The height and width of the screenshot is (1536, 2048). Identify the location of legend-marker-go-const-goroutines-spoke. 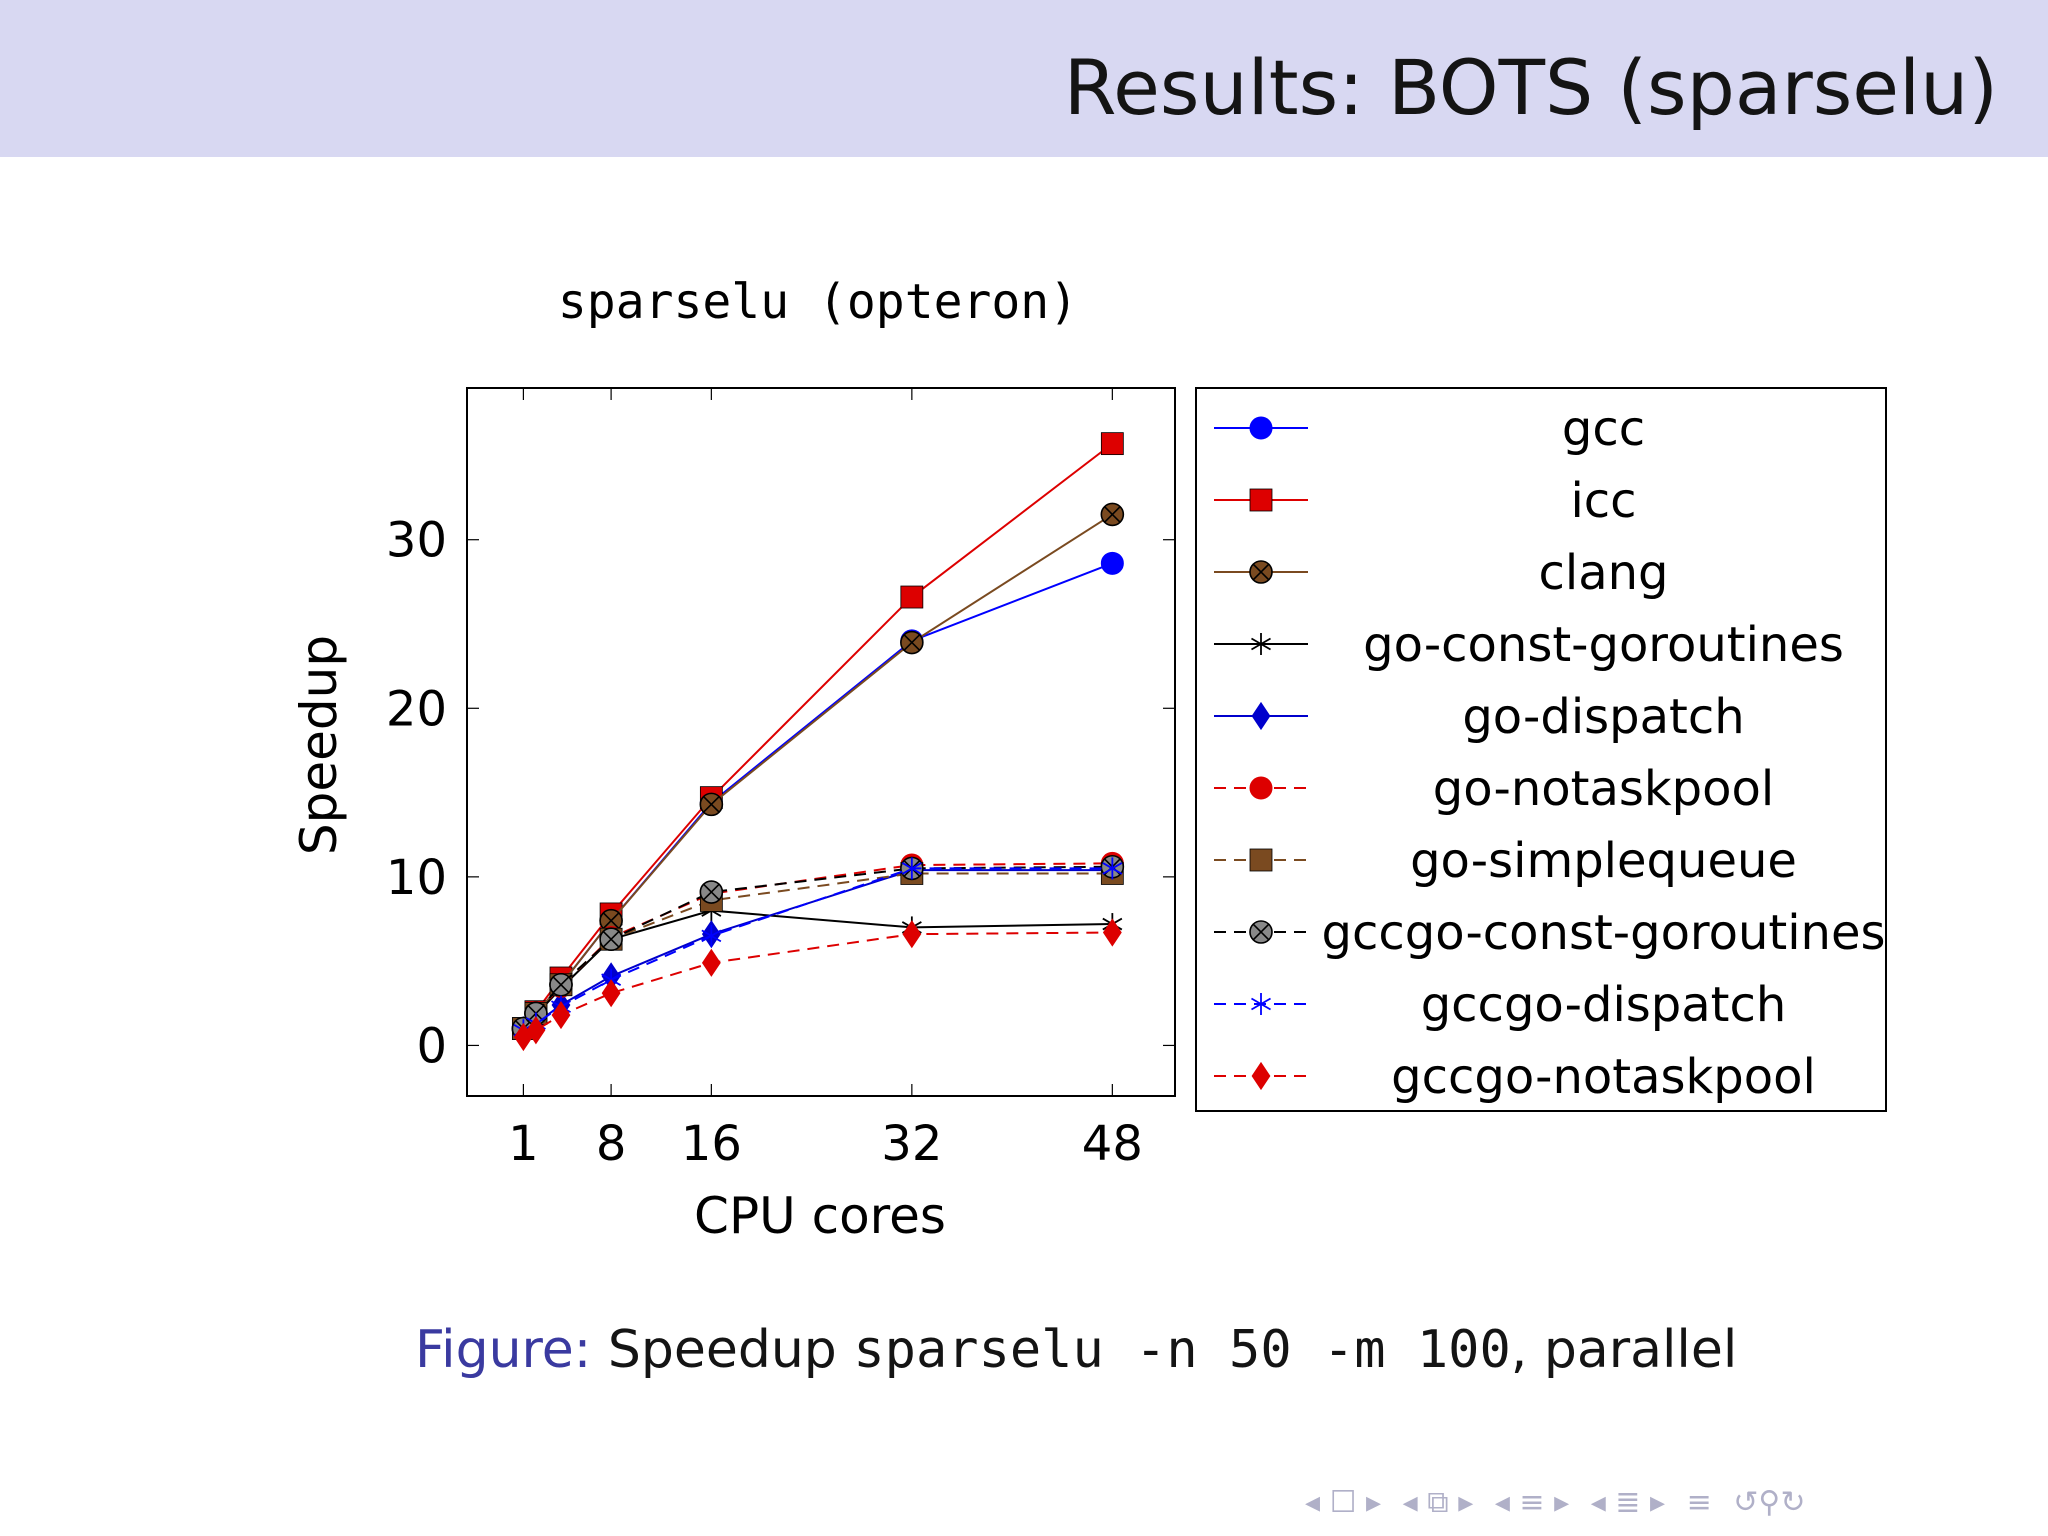
(1261, 644).